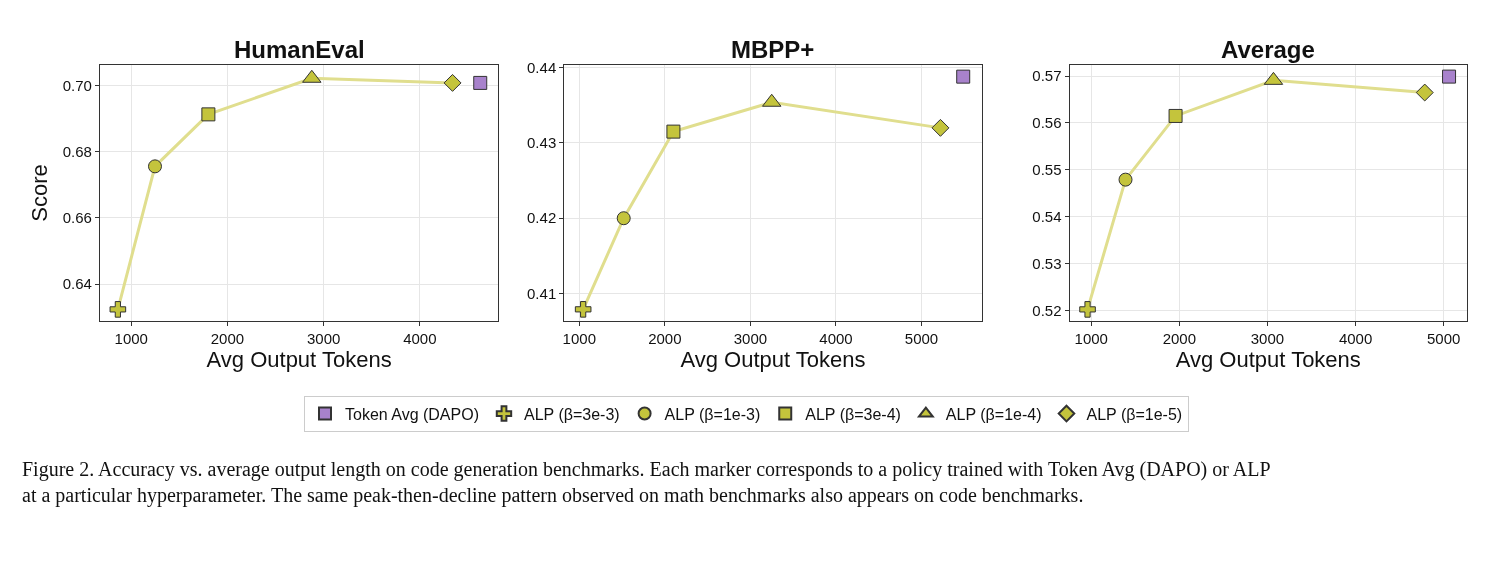 The image size is (1491, 566). Describe the element at coordinates (542, 293) in the screenshot. I see `y-tick-label: 0.41` at that location.